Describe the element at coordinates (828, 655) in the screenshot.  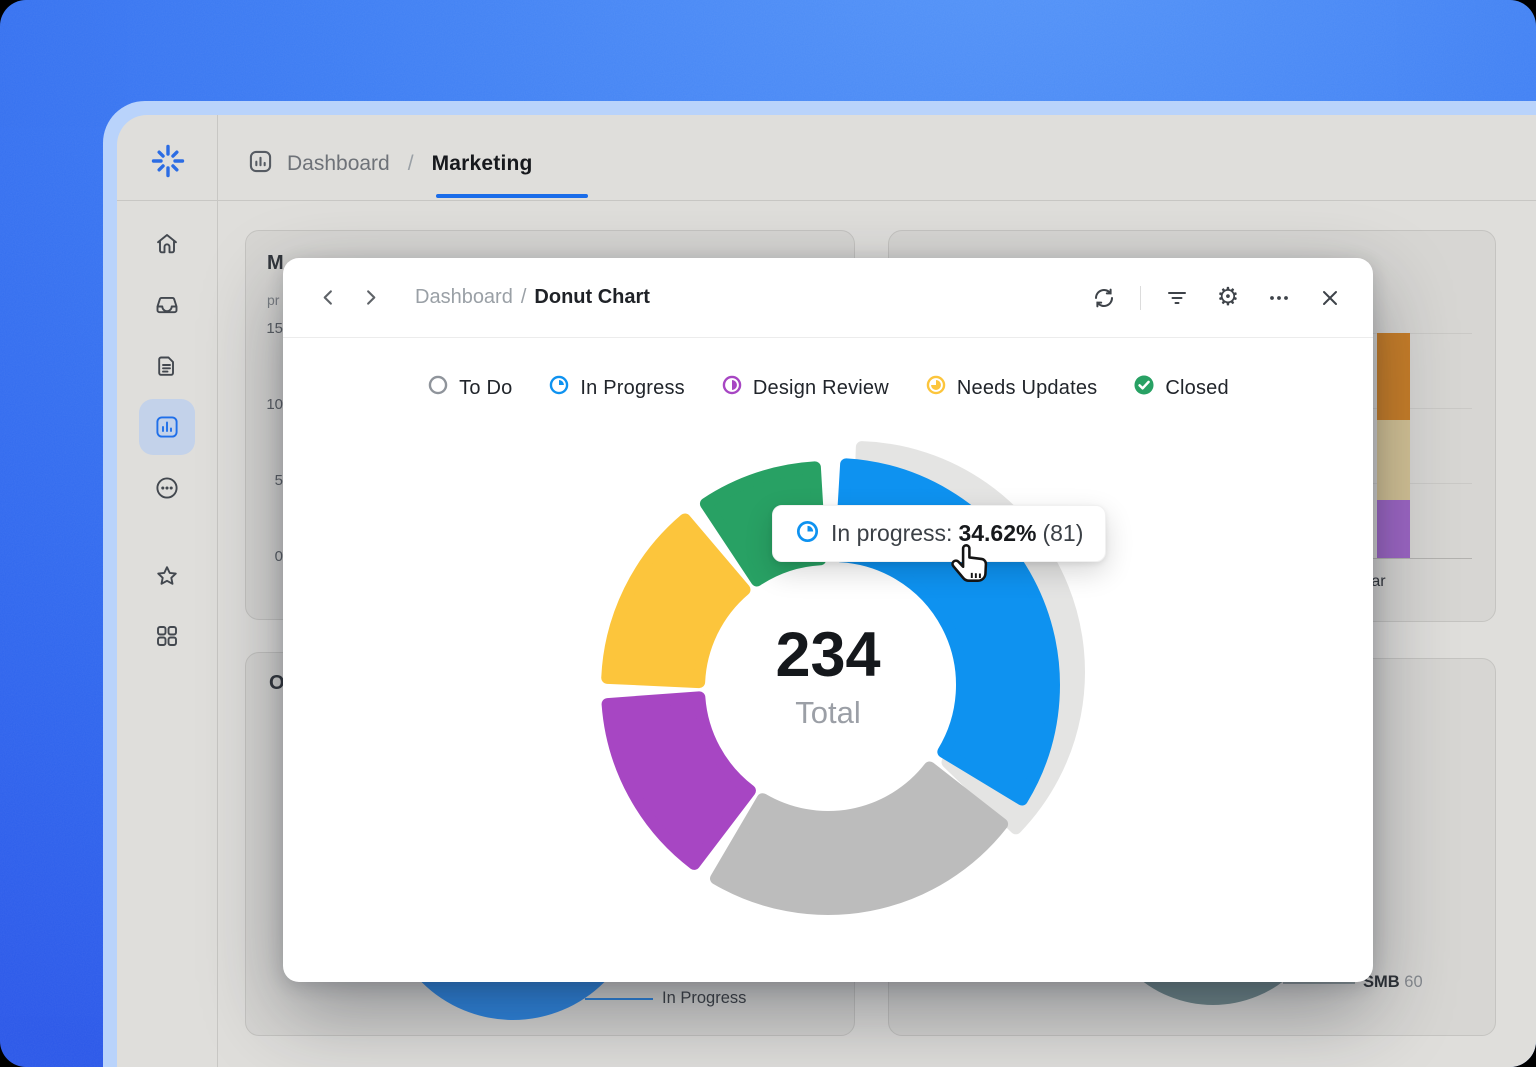
I see `total-value: 234` at that location.